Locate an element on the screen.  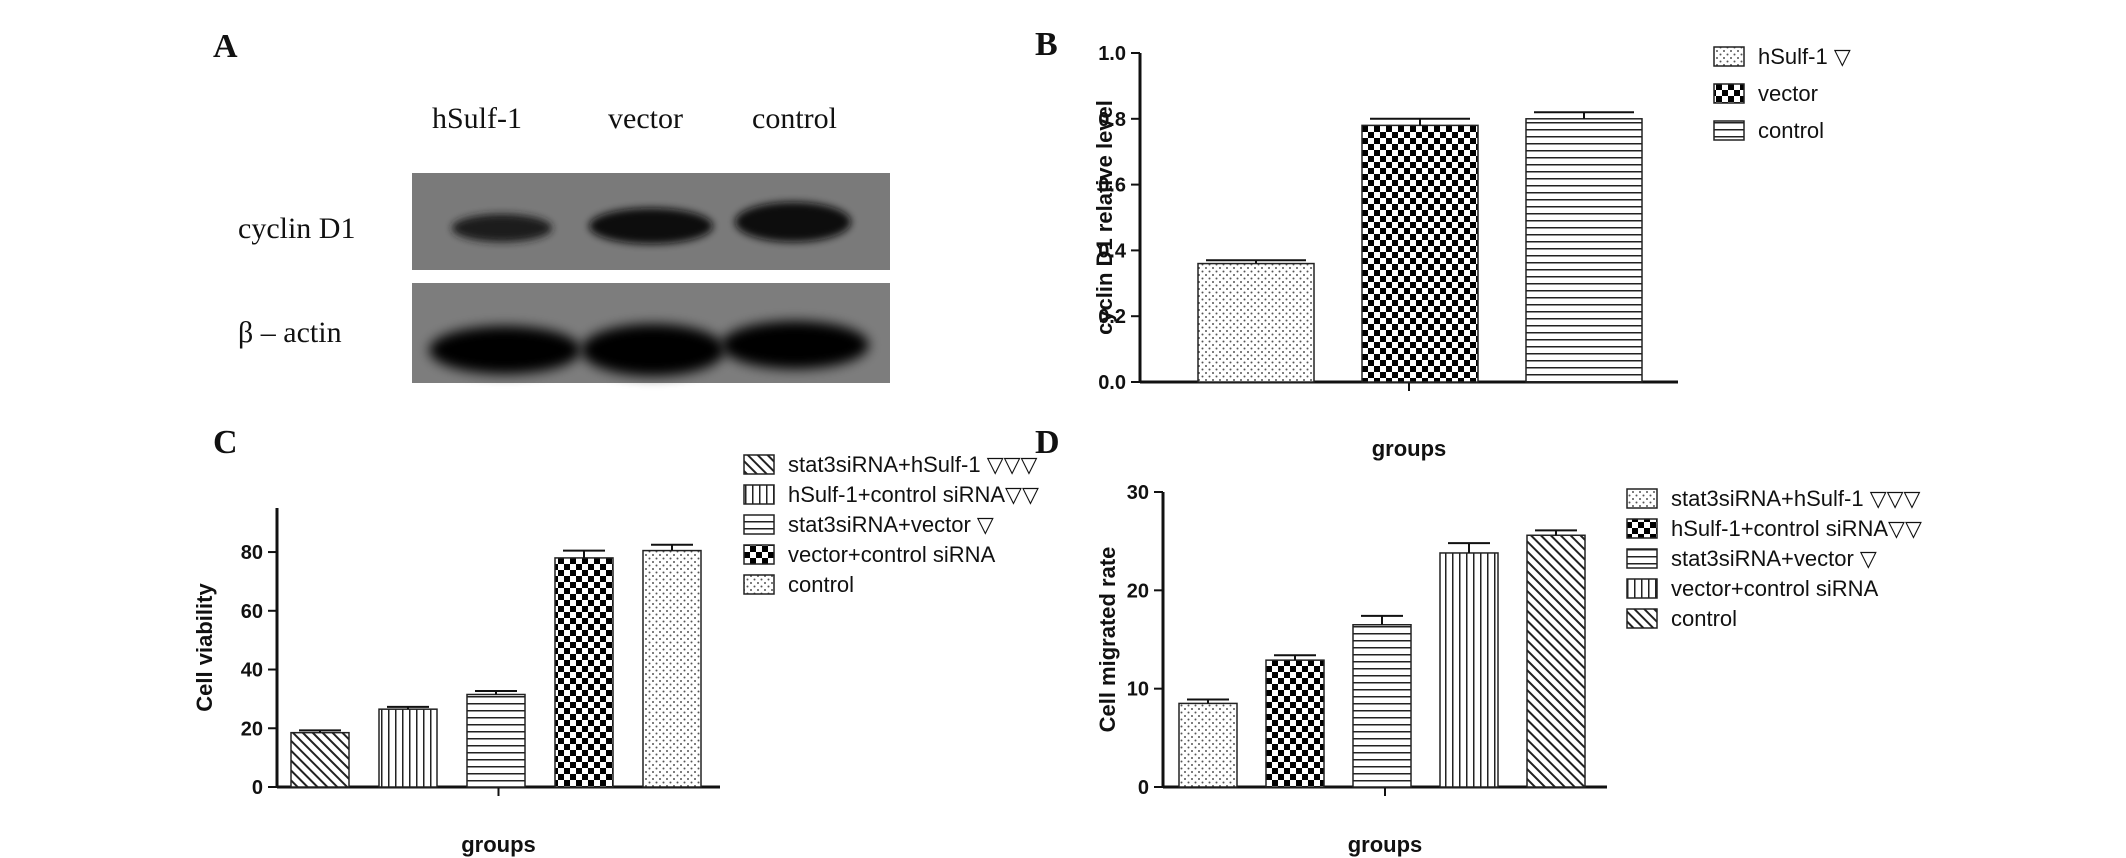
legend-label-d-5: control is located at coordinates (1704, 618).